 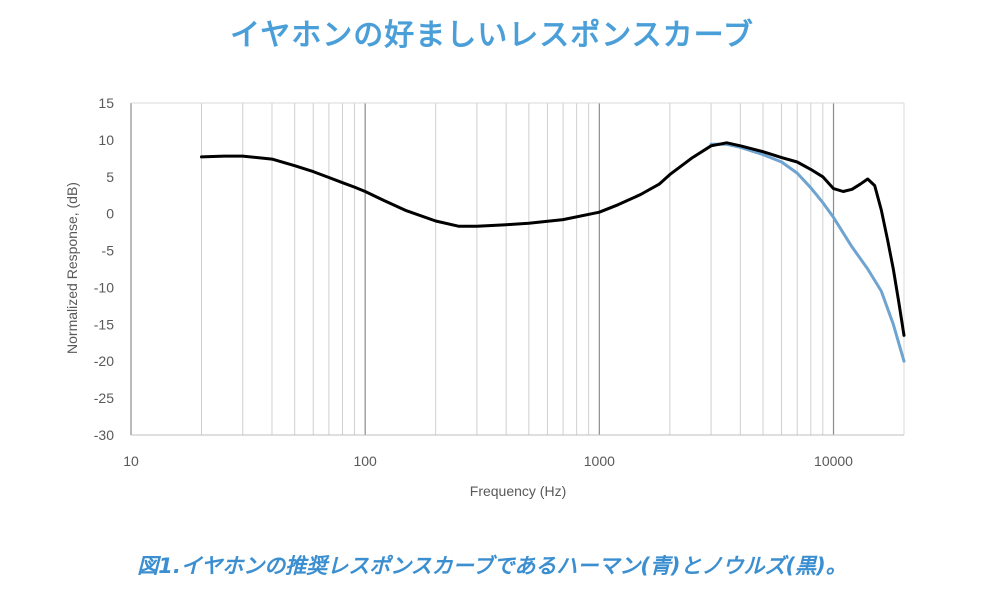 What do you see at coordinates (110, 177) in the screenshot?
I see `y-tick-label: 5` at bounding box center [110, 177].